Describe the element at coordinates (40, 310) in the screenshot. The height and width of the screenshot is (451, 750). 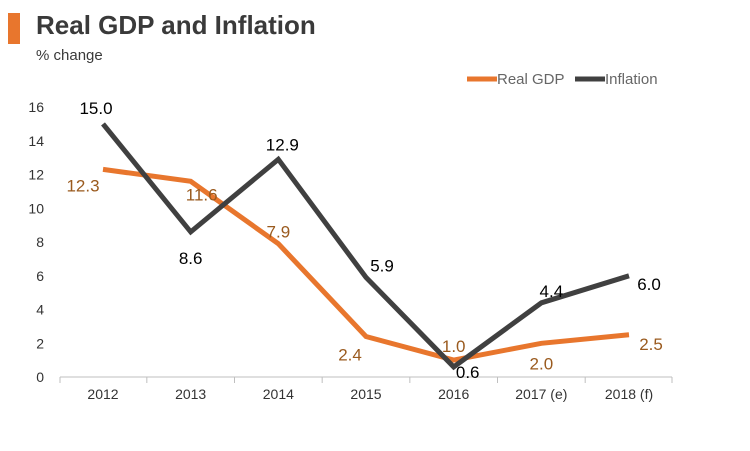
I see `y-tick-label: 4` at that location.